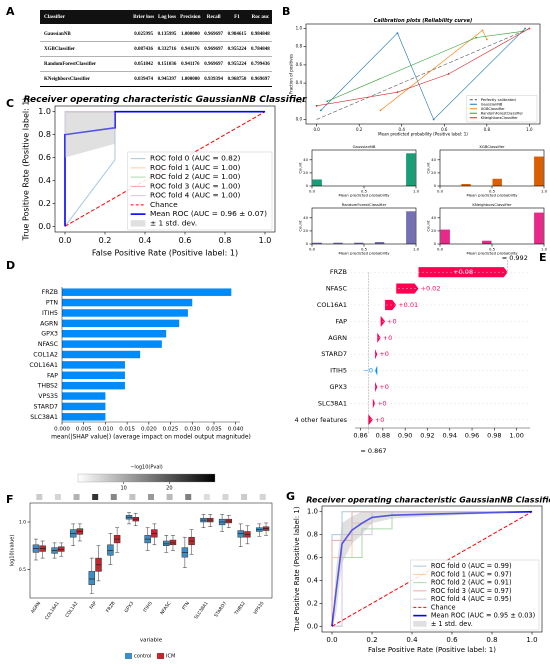  Describe the element at coordinates (111, 607) in the screenshot. I see `x-tick-label: FRZB` at that location.